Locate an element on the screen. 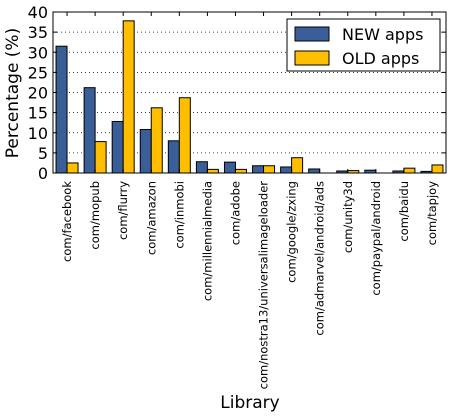 This screenshot has height=417, width=450. y-tick-label: 15 is located at coordinates (38, 113).